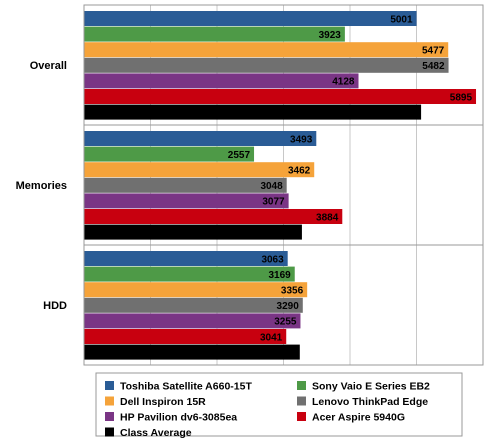 This screenshot has width=497, height=441. What do you see at coordinates (288, 306) in the screenshot?
I see `value-label: 3290` at bounding box center [288, 306].